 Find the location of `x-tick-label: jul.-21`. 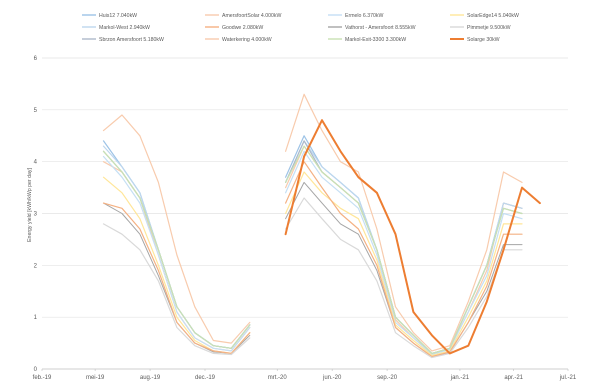

x-tick-label: jul.-21 is located at coordinates (568, 378).